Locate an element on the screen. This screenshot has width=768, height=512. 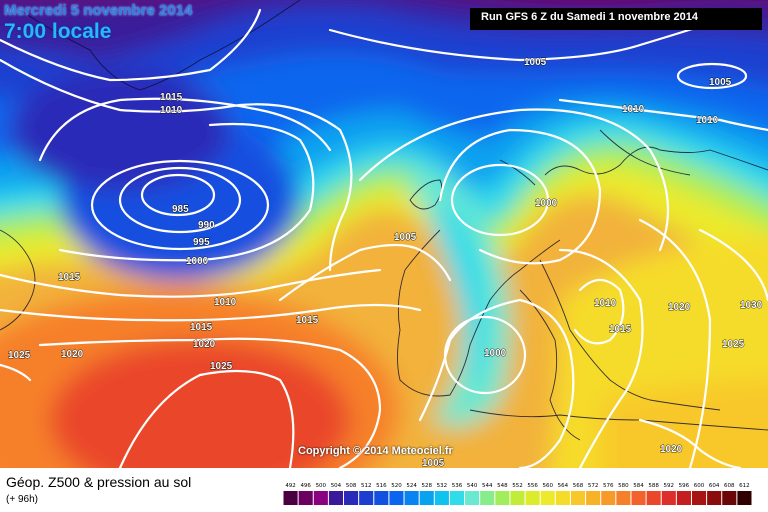
forecast-time: 7:00 locale is located at coordinates (58, 31).